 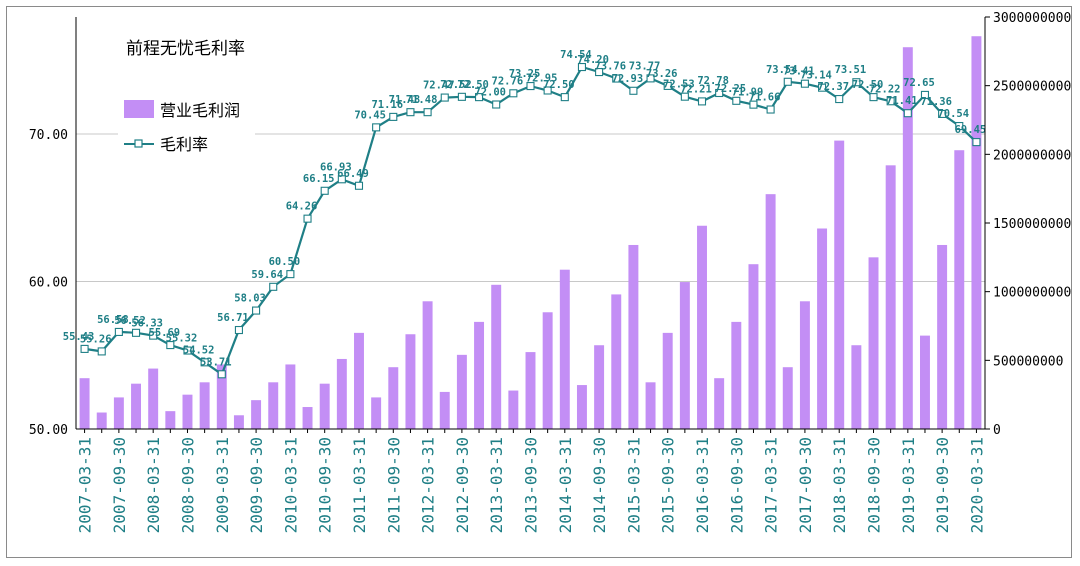 I want to click on data-label: 72.25, so click(x=731, y=89).